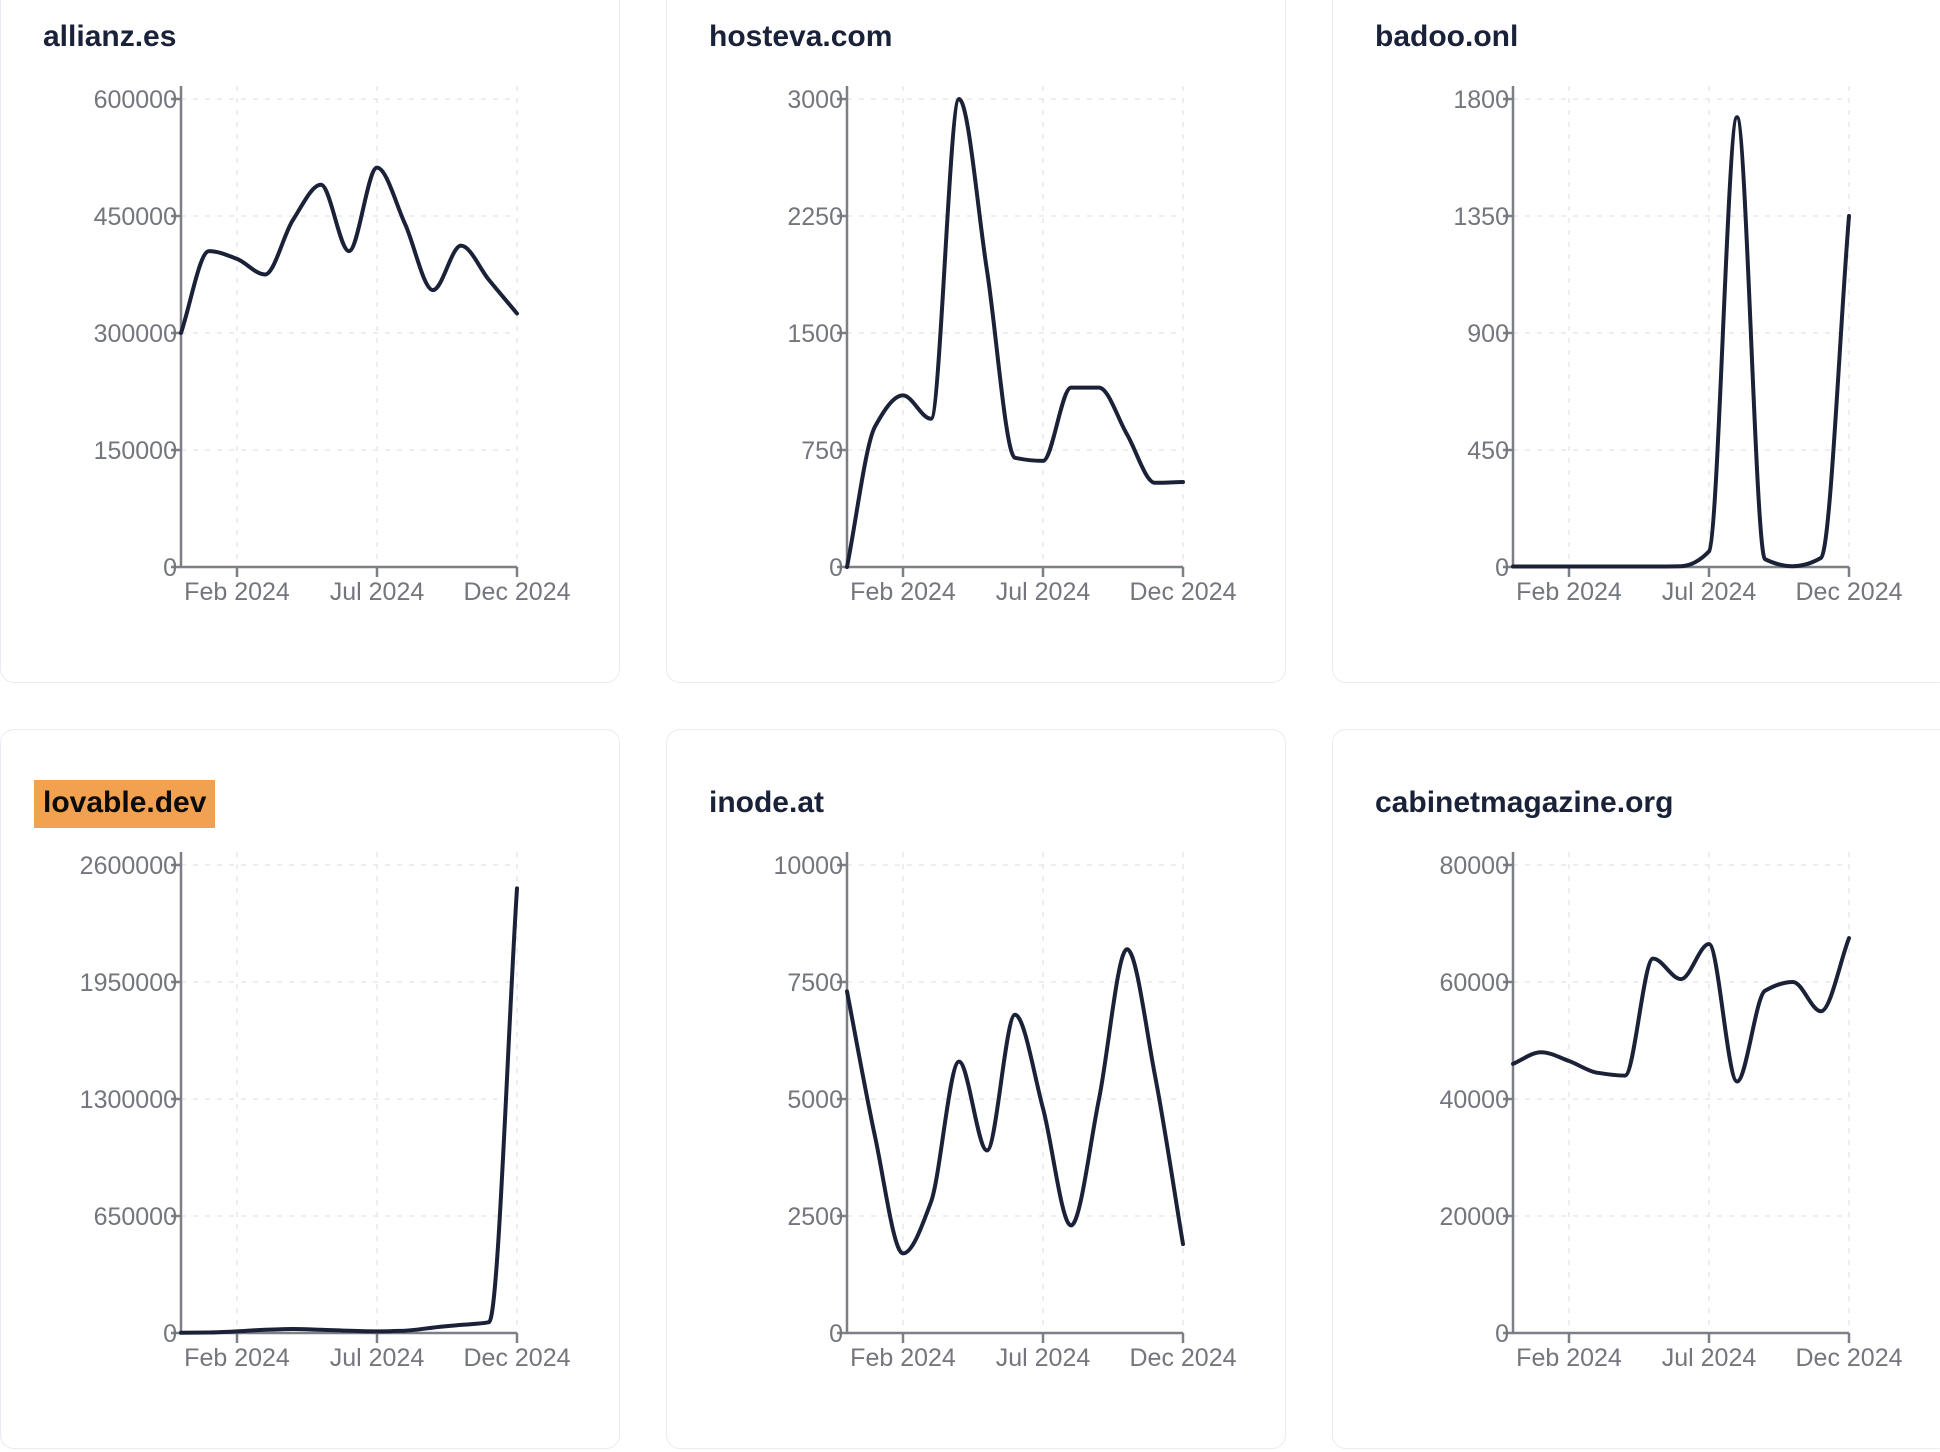 The width and height of the screenshot is (1940, 1452). Describe the element at coordinates (815, 983) in the screenshot. I see `svg-text: 7500` at that location.